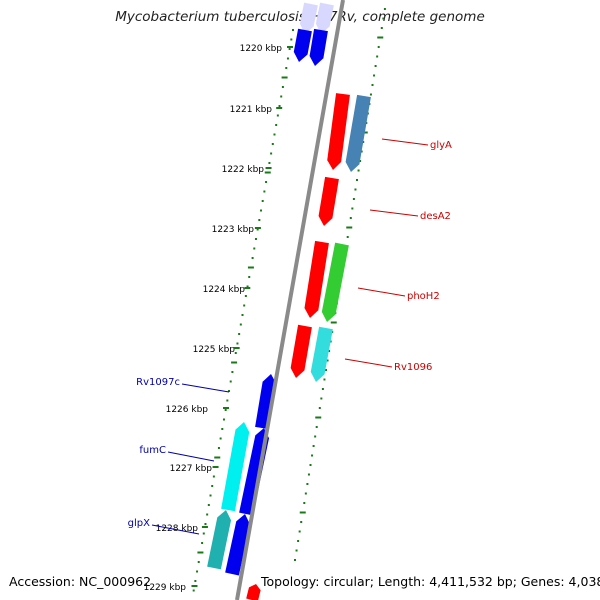 The image size is (600, 600). What do you see at coordinates (165, 588) in the screenshot?
I see `scale-label: 1229 kbp` at bounding box center [165, 588].